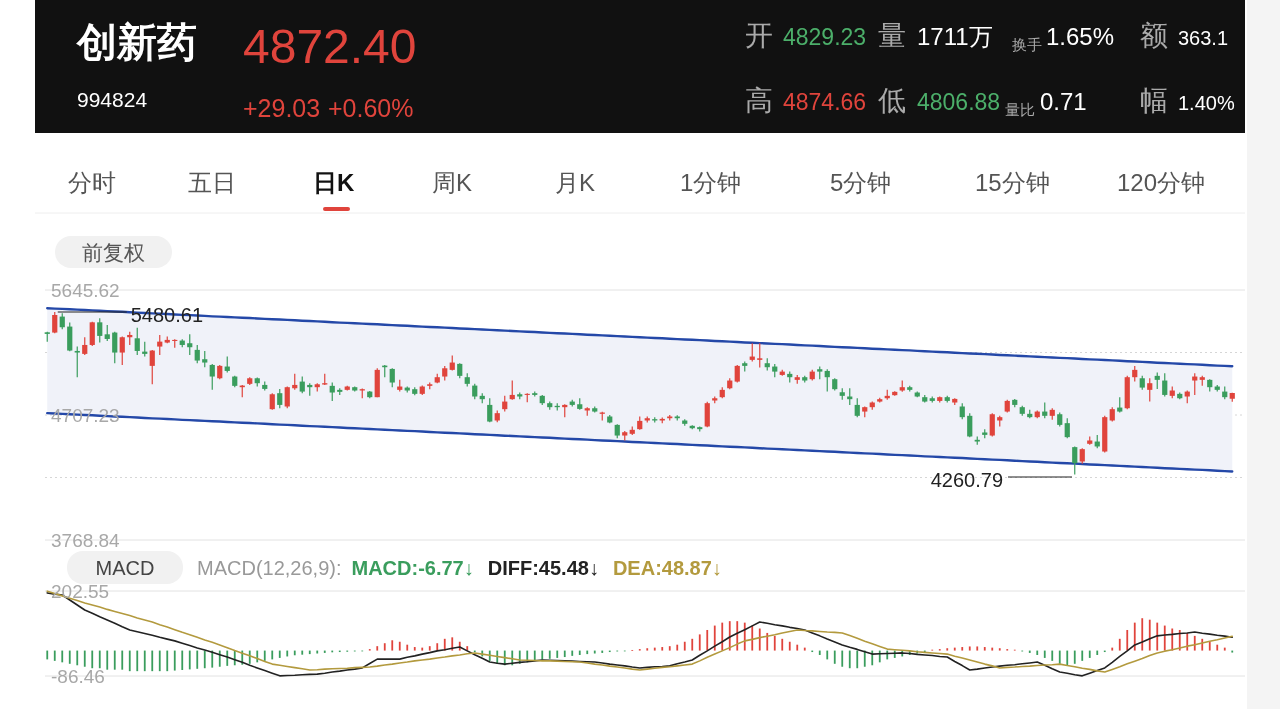 The height and width of the screenshot is (709, 1280). What do you see at coordinates (136, 42) in the screenshot?
I see `text: 创新药` at bounding box center [136, 42].